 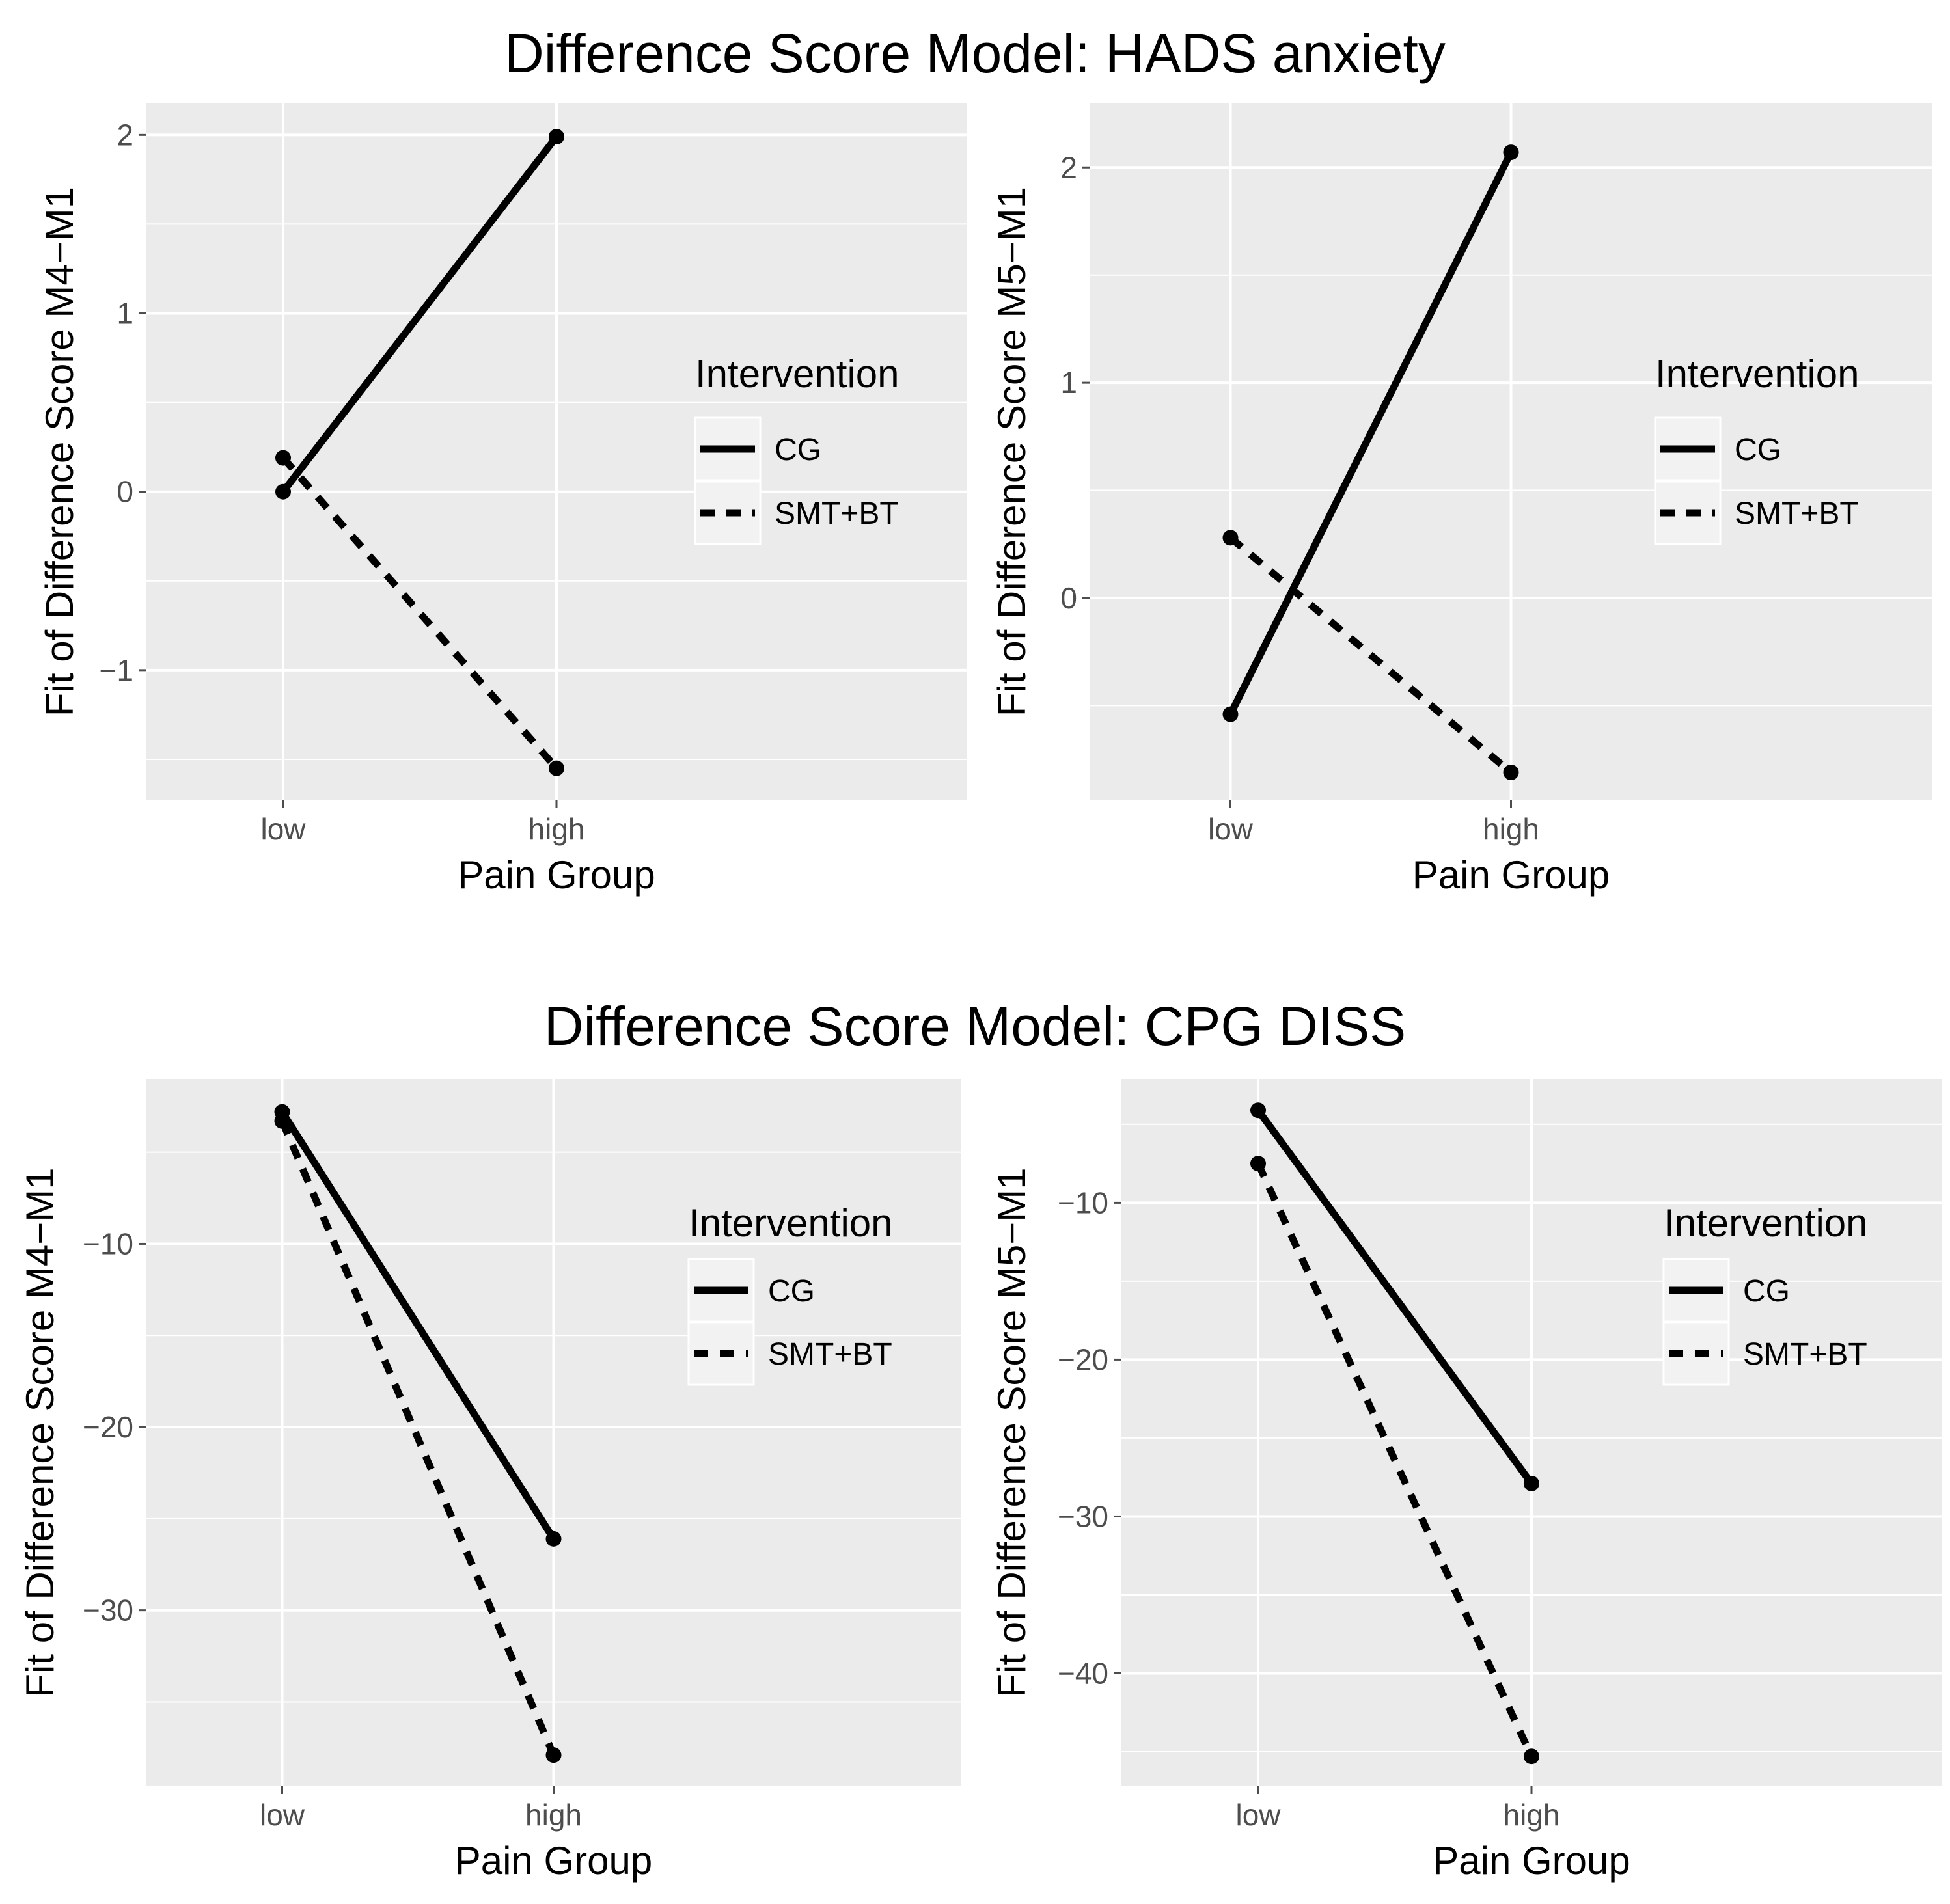 I want to click on y-tick-label: −1, so click(x=116, y=670).